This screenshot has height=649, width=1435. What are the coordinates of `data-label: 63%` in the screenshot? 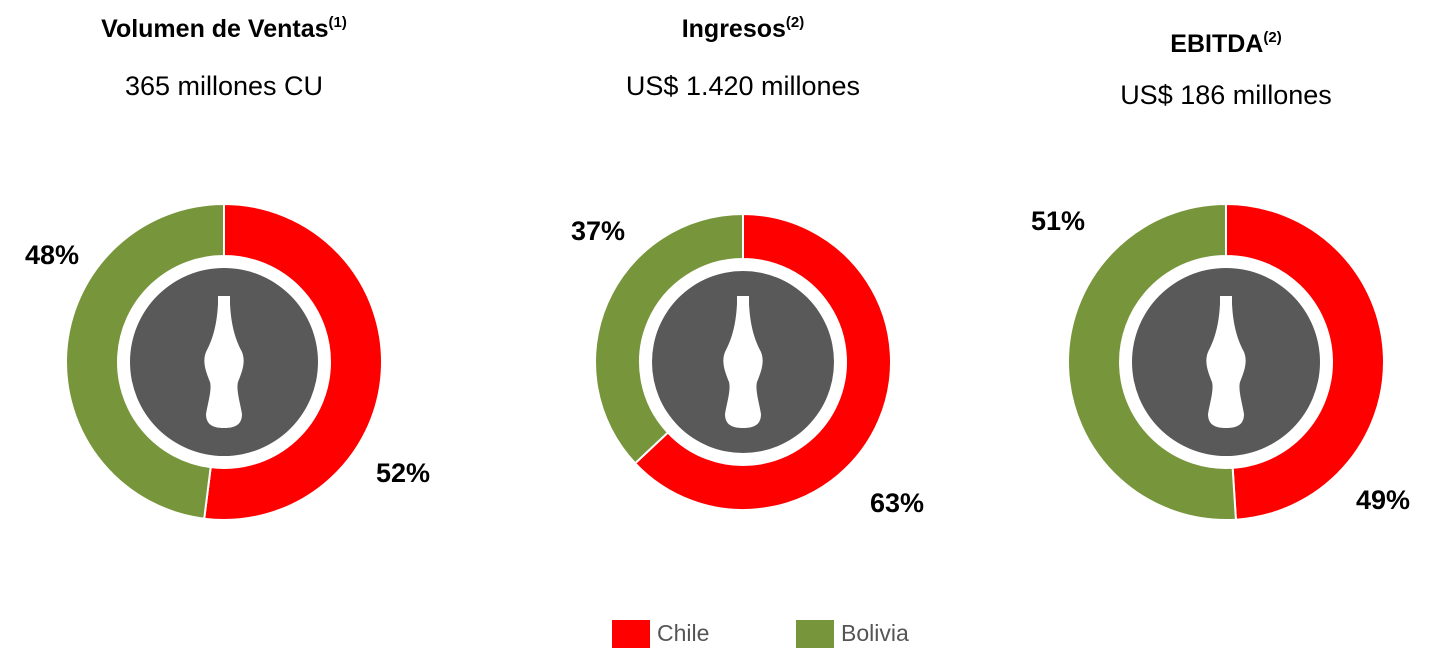 It's located at (897, 503).